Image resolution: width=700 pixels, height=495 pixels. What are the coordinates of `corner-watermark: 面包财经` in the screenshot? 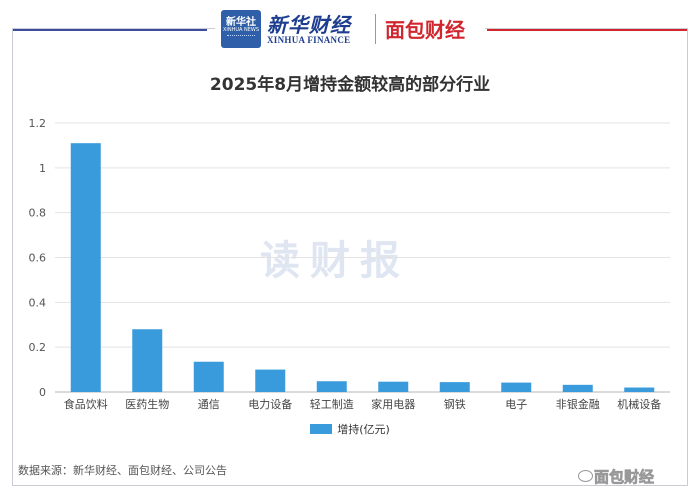 It's located at (624, 477).